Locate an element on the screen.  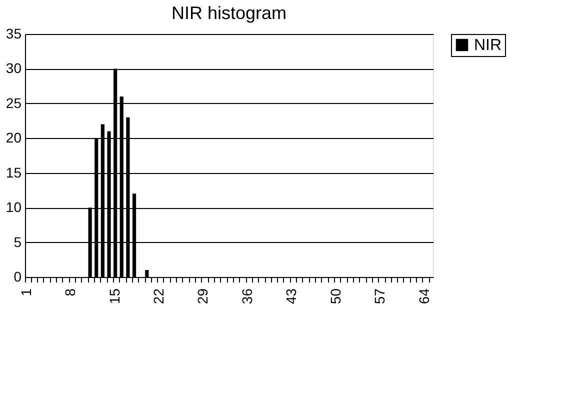
x-tick-label: 29 is located at coordinates (202, 296).